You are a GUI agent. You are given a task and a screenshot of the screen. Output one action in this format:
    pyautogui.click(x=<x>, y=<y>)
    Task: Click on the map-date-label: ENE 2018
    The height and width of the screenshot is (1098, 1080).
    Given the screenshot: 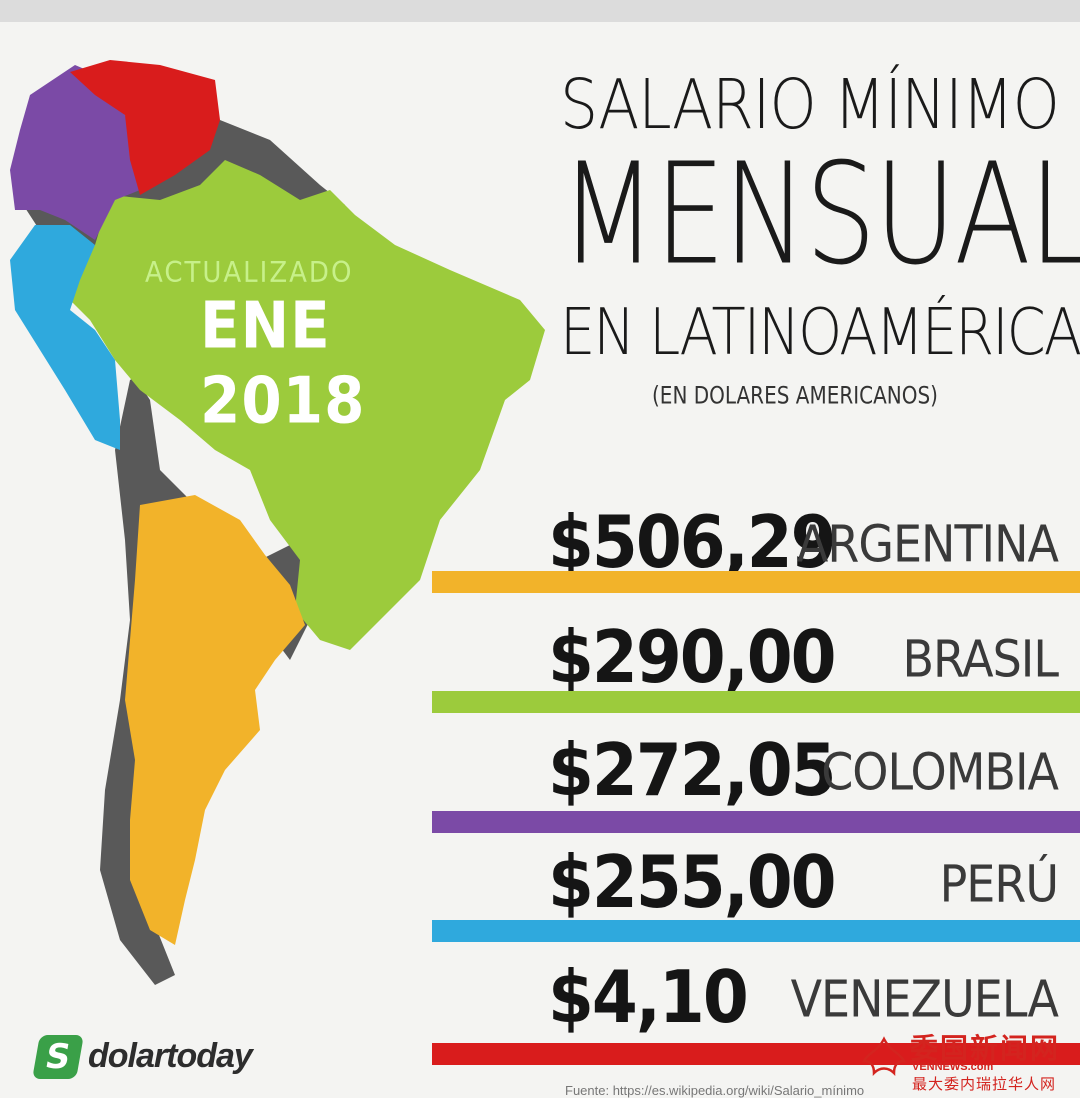 What is the action you would take?
    pyautogui.click(x=283, y=363)
    